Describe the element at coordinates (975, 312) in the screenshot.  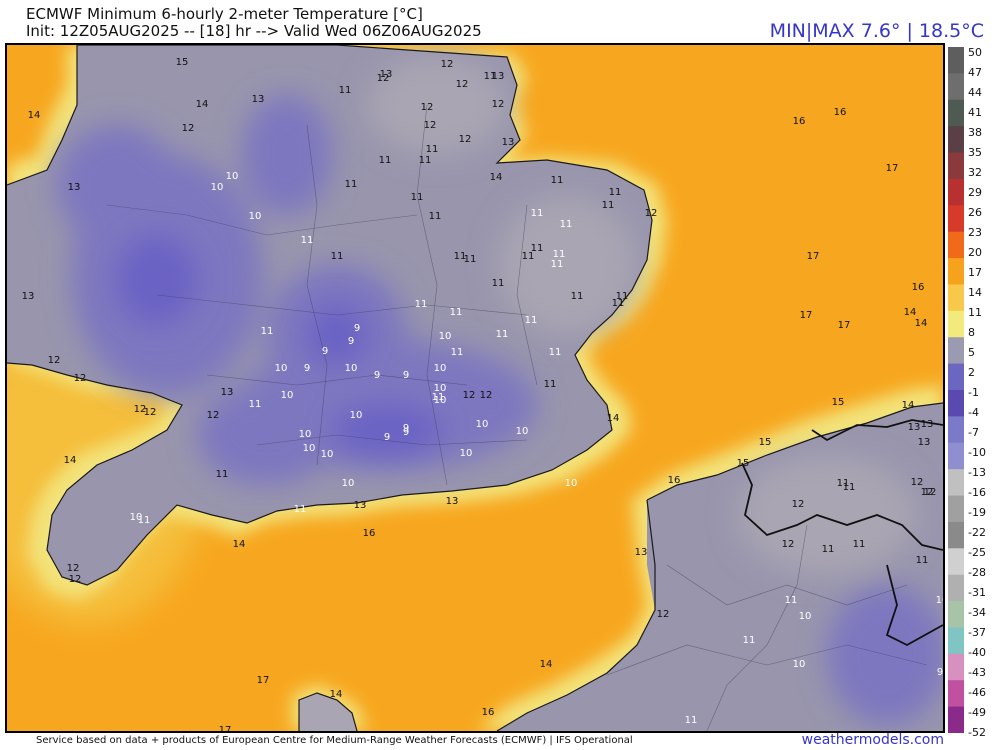
I see `colorbar-tick-label: 11` at that location.